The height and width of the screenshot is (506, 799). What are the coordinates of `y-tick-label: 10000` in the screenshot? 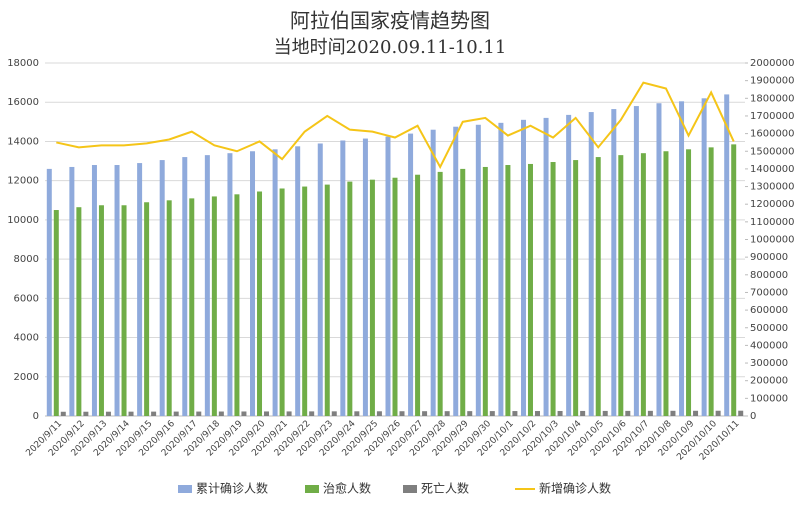 It's located at (23, 220).